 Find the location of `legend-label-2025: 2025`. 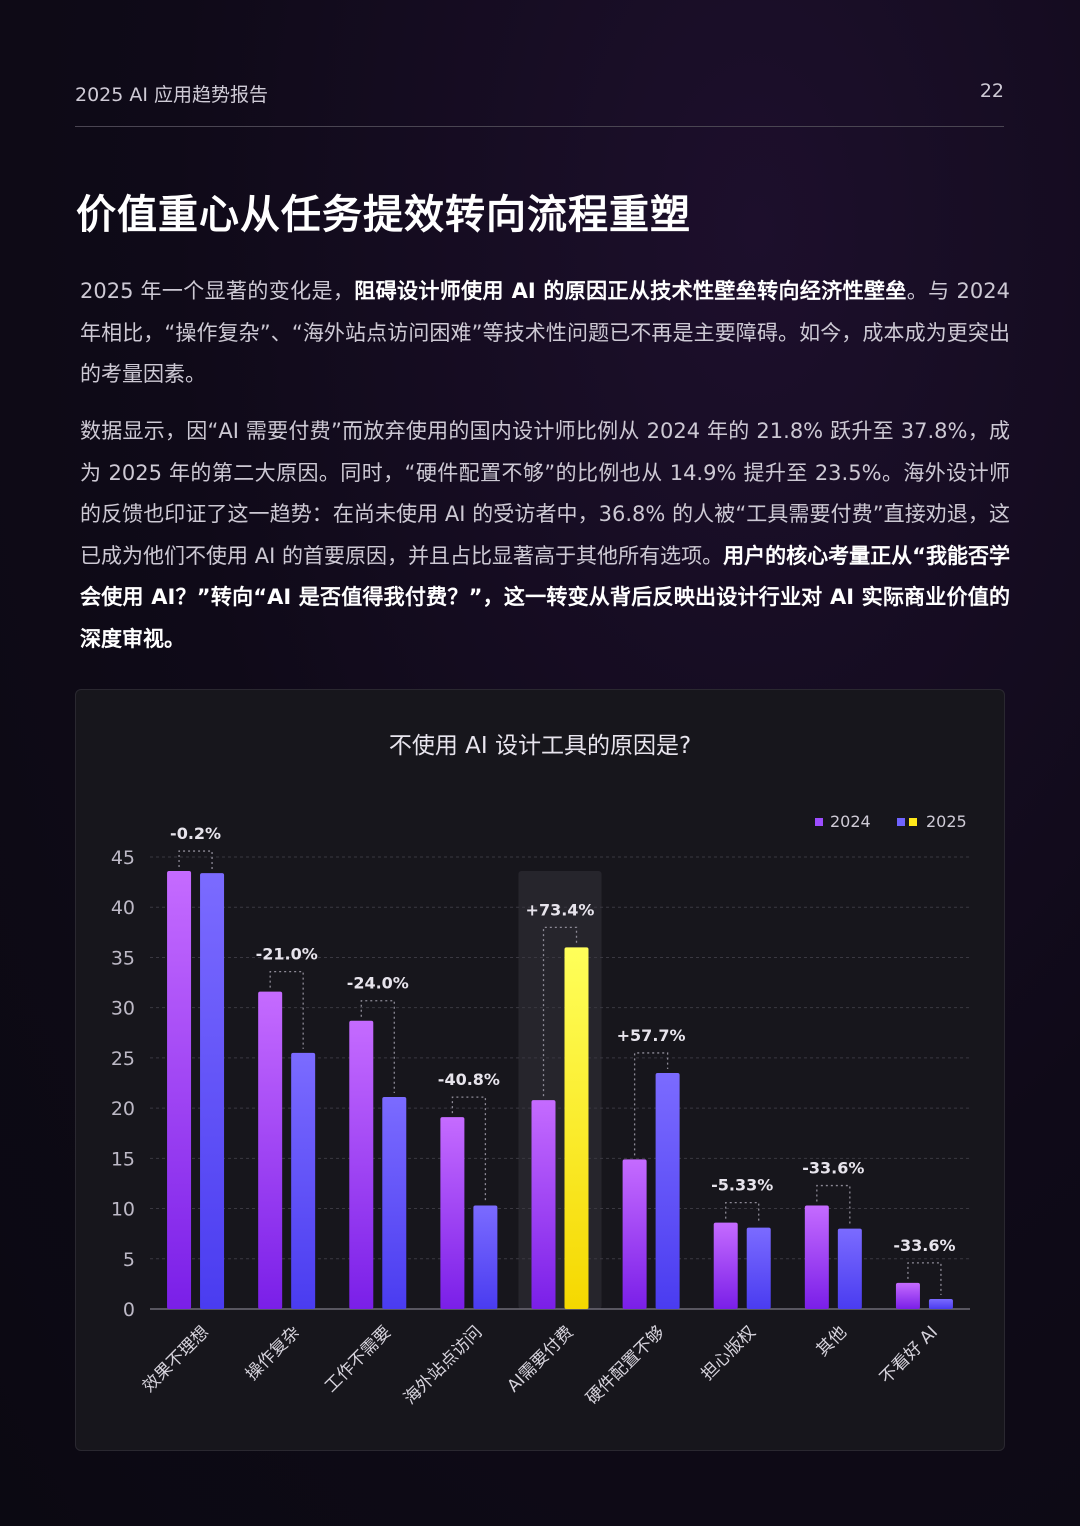

legend-label-2025: 2025 is located at coordinates (946, 821).